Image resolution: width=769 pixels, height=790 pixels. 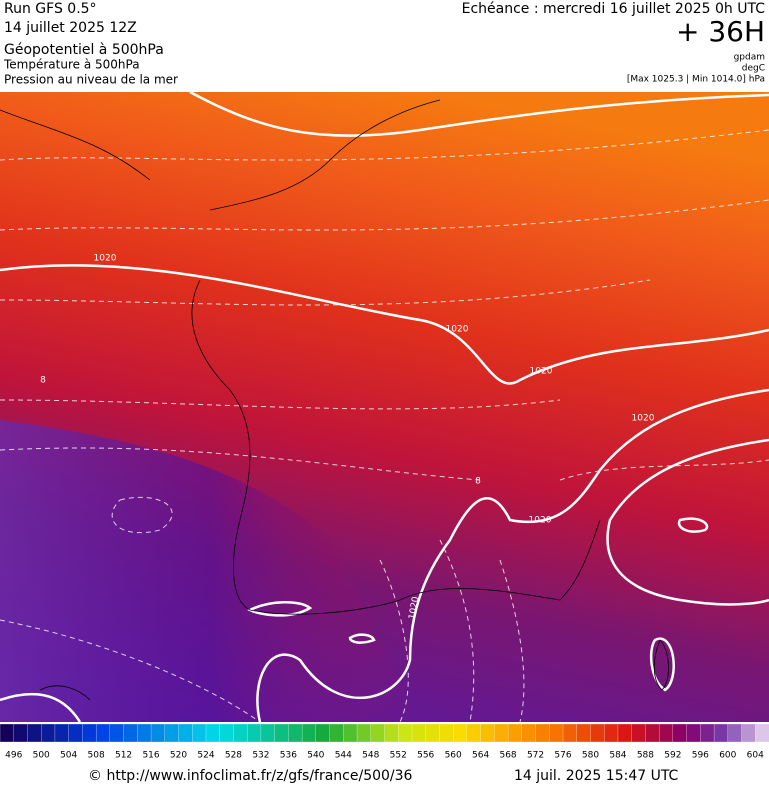 I want to click on scale-label: 580, so click(x=590, y=756).